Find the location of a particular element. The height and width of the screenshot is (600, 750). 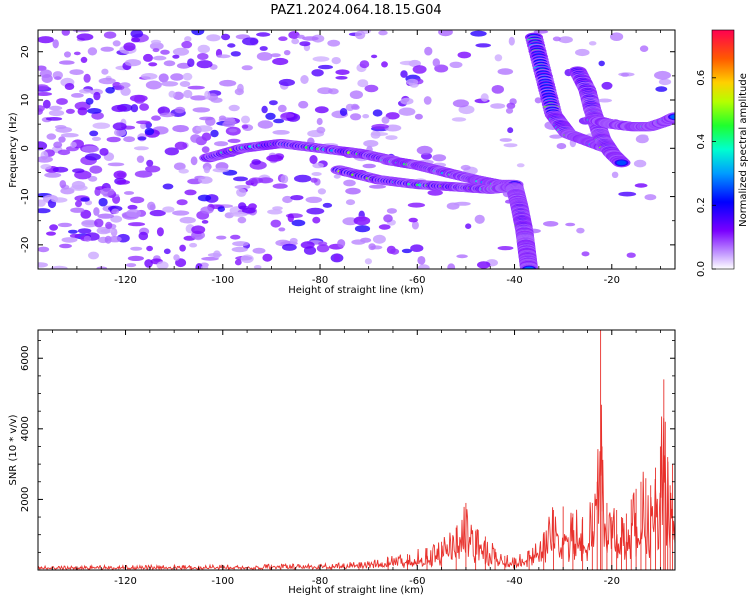

x-tick-label: -20 is located at coordinates (612, 581).